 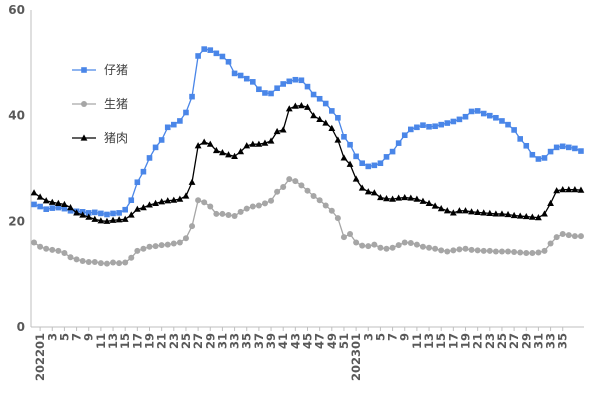 What do you see at coordinates (344, 341) in the screenshot?
I see `x-tick-label: 51` at bounding box center [344, 341].